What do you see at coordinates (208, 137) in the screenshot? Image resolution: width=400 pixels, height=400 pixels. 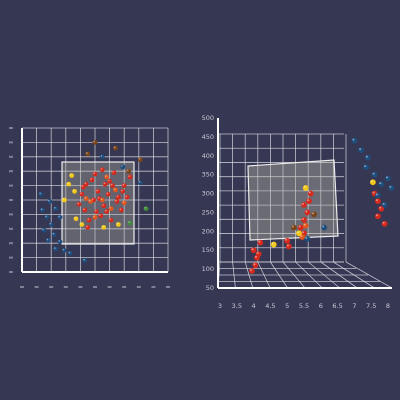 I see `y-tick-label: 450` at bounding box center [208, 137].